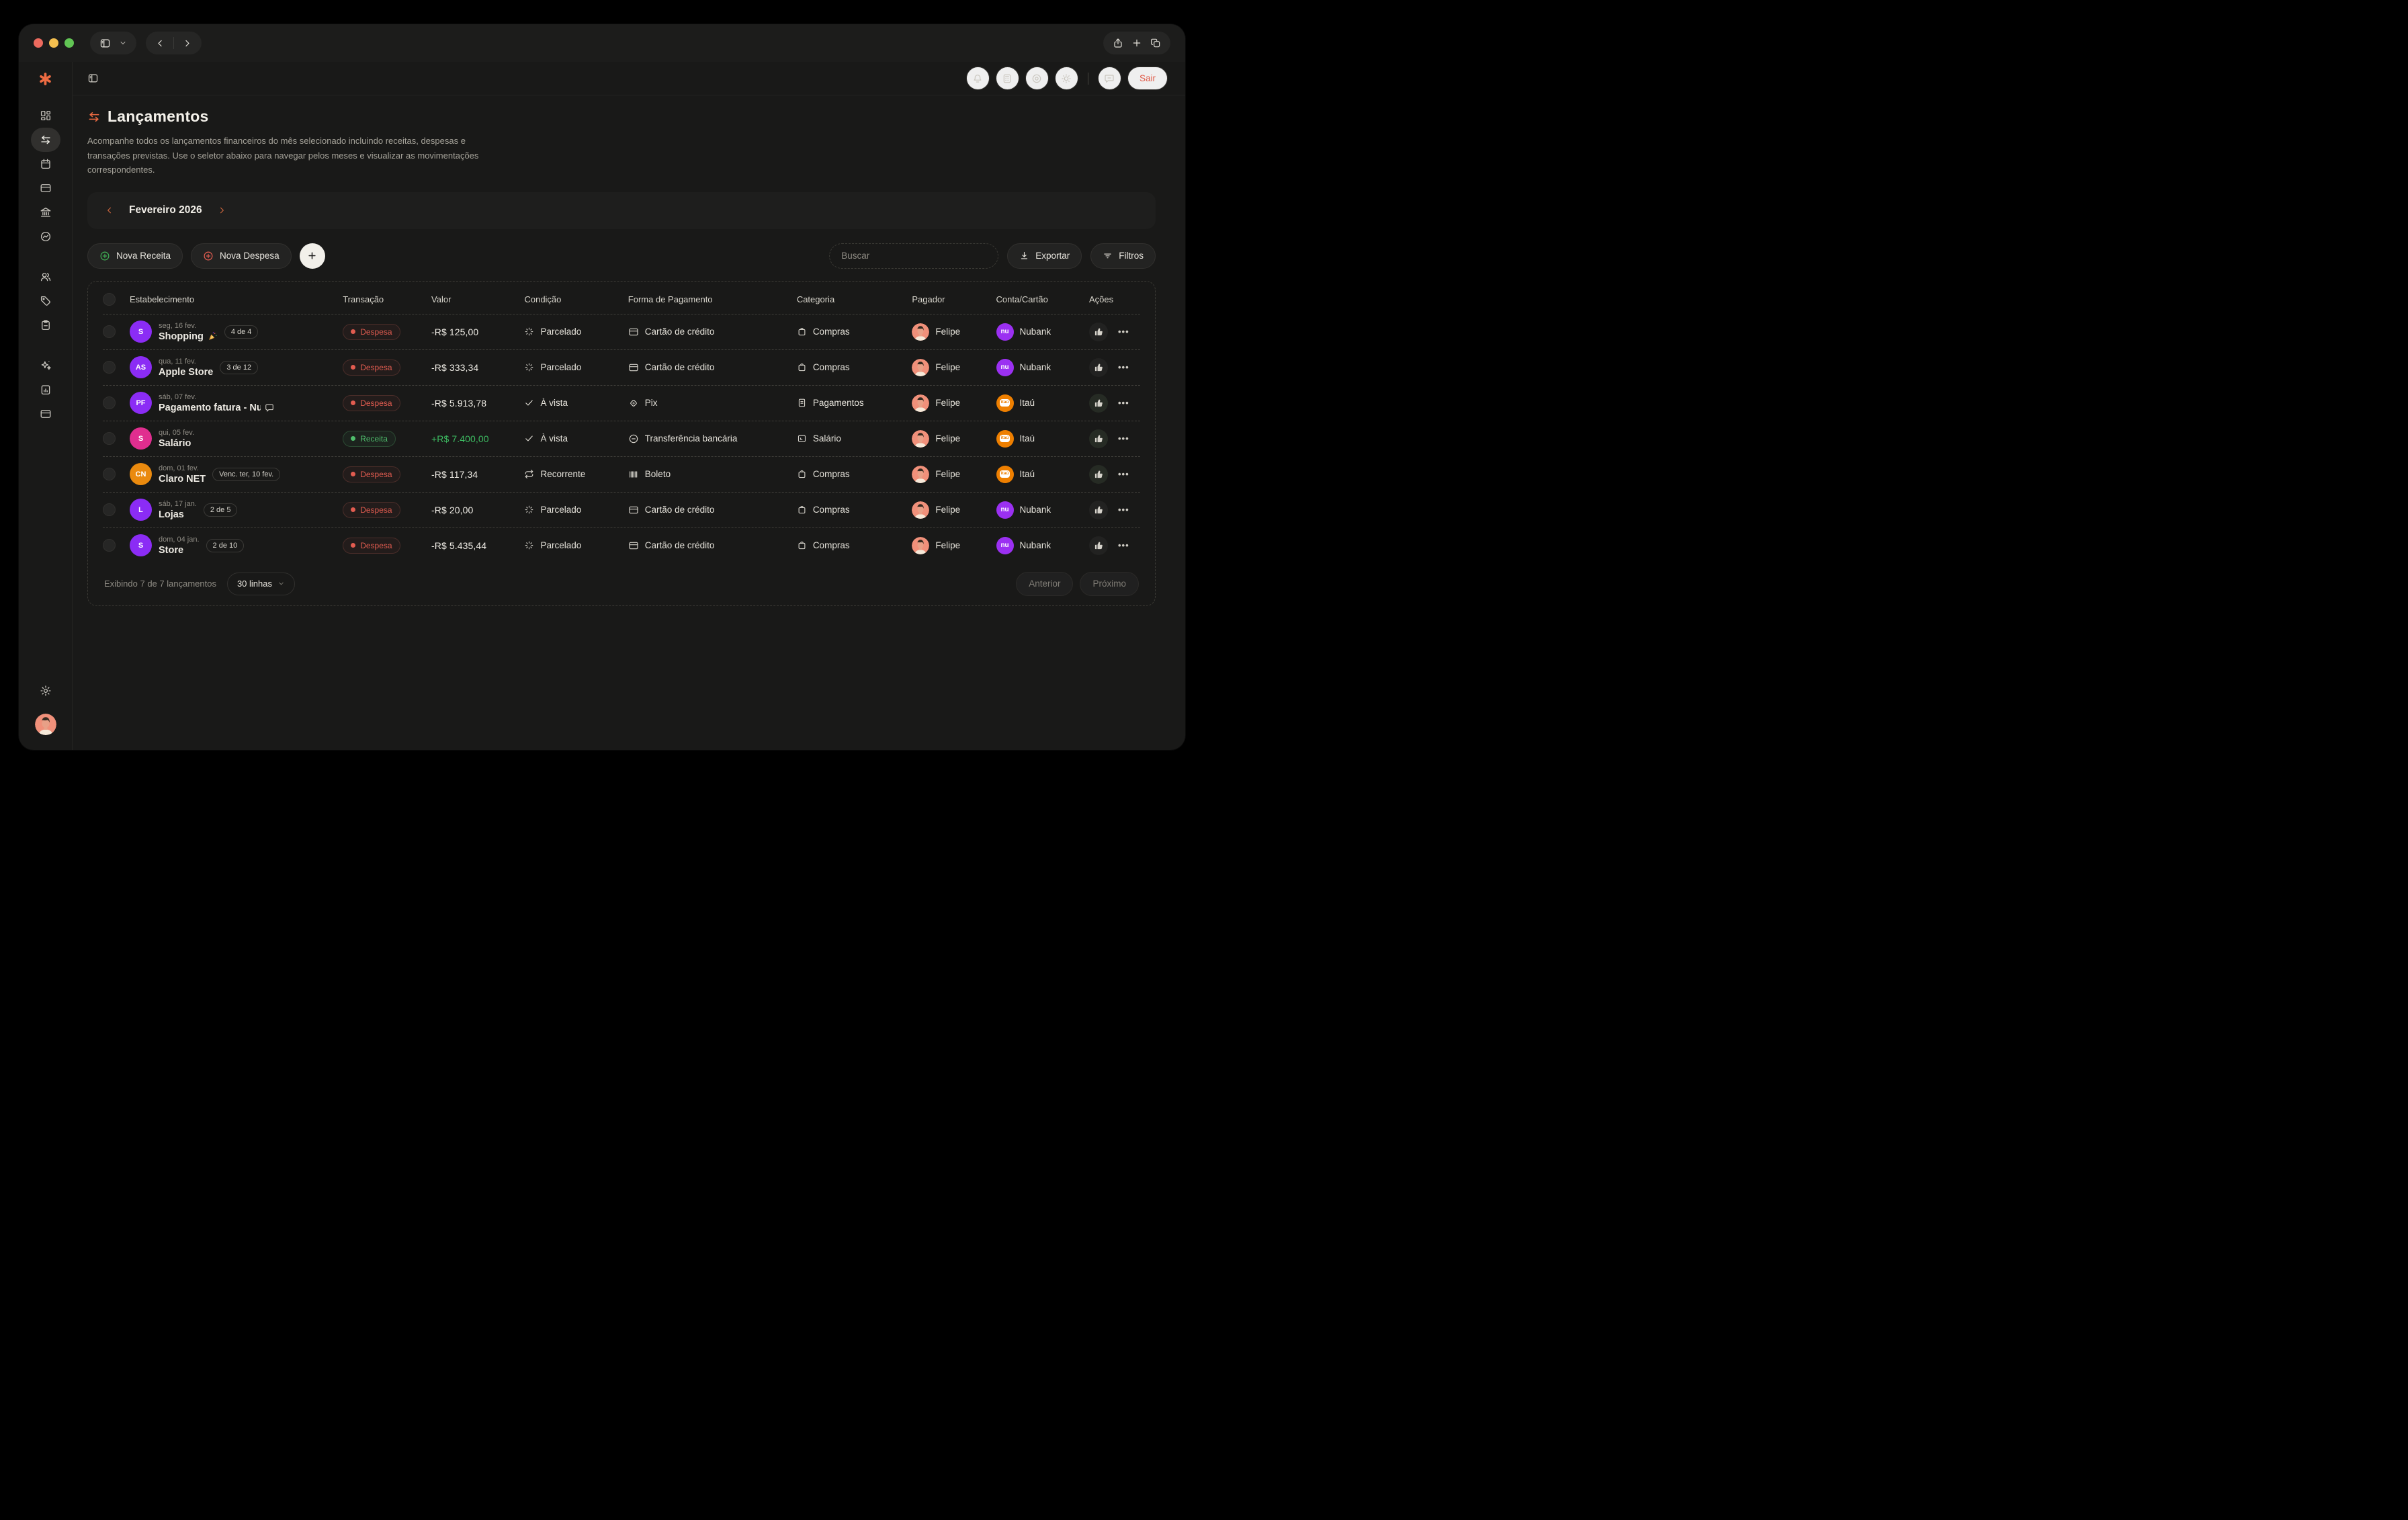 The height and width of the screenshot is (1520, 2408). Describe the element at coordinates (260, 583) in the screenshot. I see `rows-per-page-select: 30 linhas` at that location.